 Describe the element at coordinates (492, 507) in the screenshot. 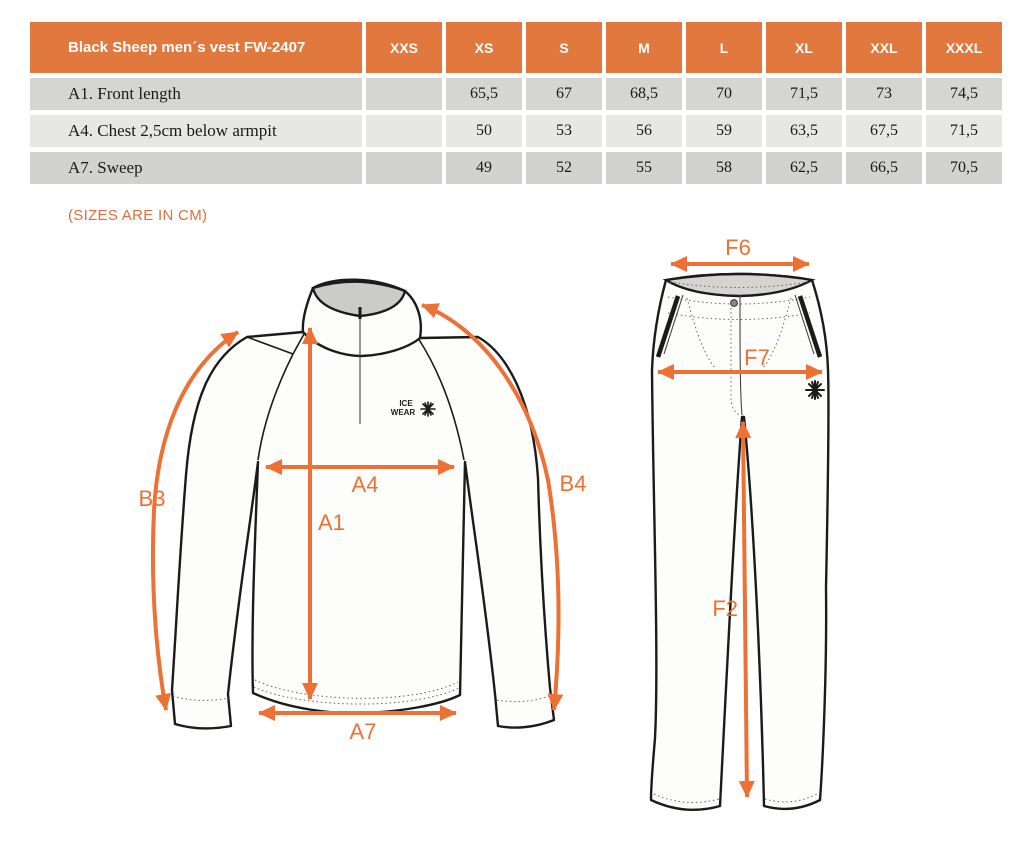

I see `b4-arrow` at that location.